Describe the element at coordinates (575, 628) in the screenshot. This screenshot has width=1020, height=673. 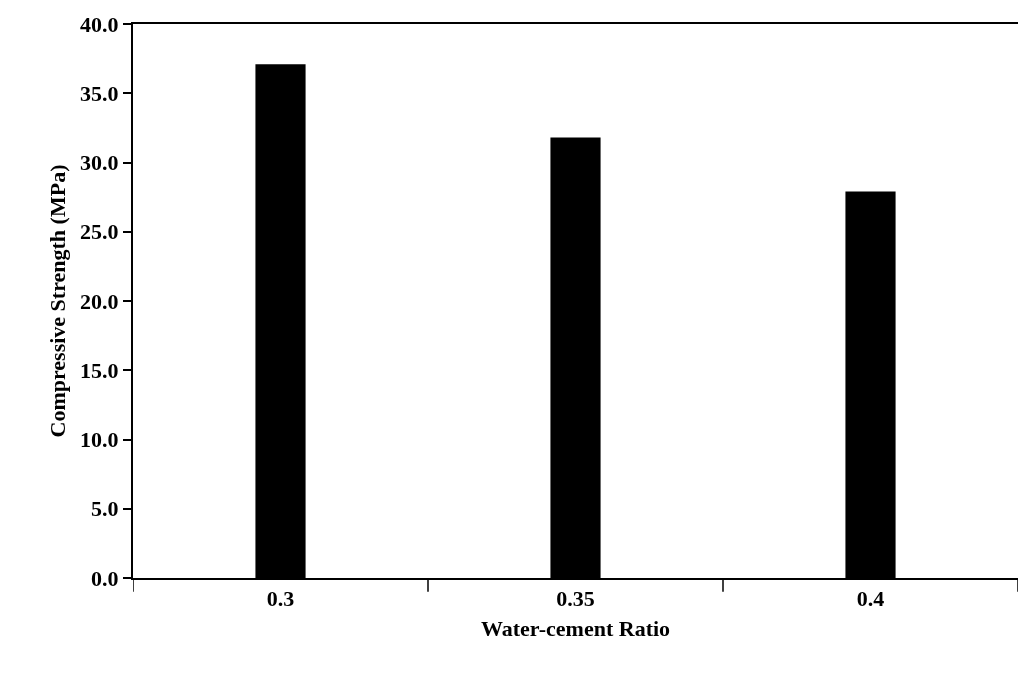
I see `x-axis-title: Water-cement Ratio` at that location.